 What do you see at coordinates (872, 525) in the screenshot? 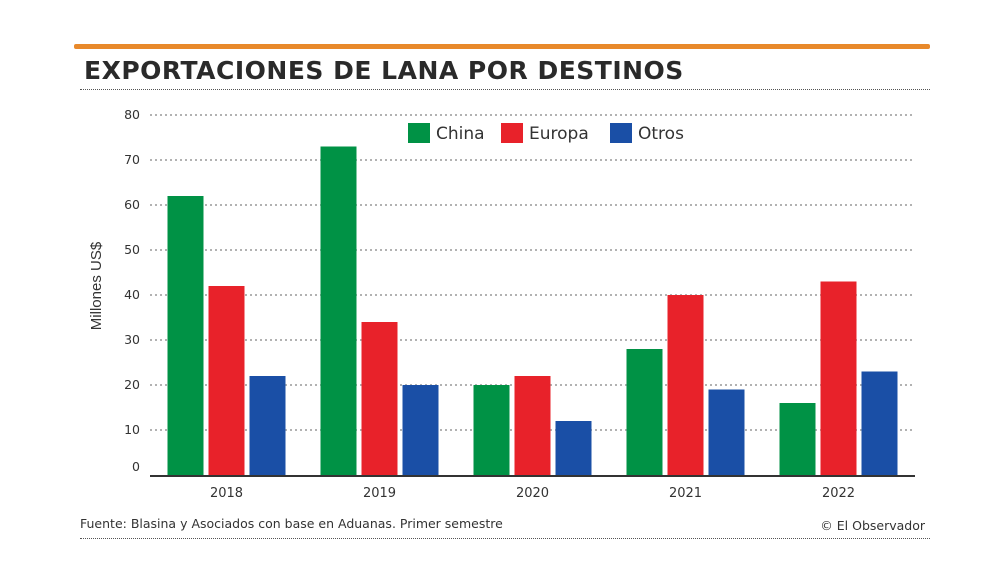
I see `credit-note: © El Observador` at bounding box center [872, 525].